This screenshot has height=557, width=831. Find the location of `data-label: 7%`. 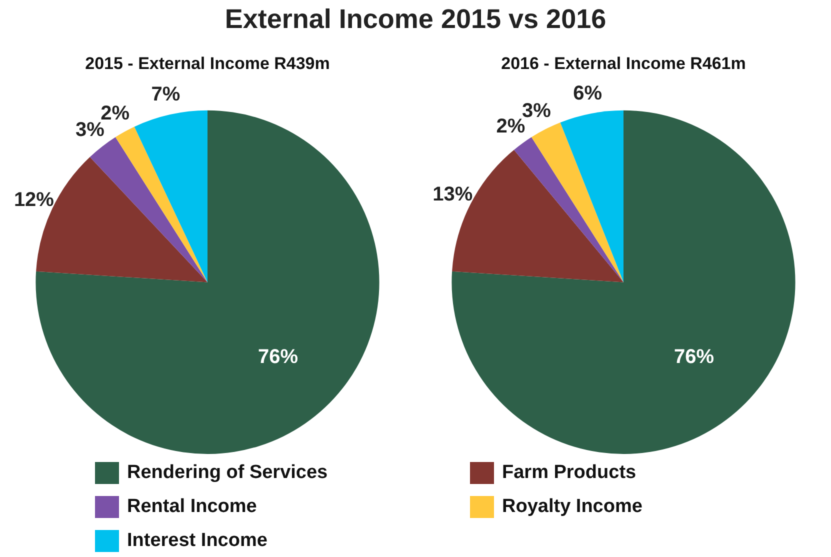

data-label: 7% is located at coordinates (165, 95).